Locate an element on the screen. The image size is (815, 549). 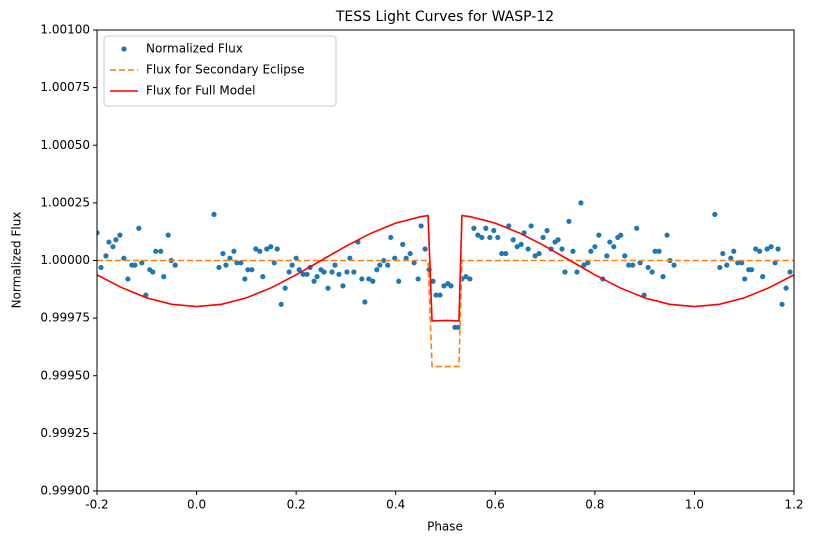
x-tick-label: 0.0 is located at coordinates (196, 505).